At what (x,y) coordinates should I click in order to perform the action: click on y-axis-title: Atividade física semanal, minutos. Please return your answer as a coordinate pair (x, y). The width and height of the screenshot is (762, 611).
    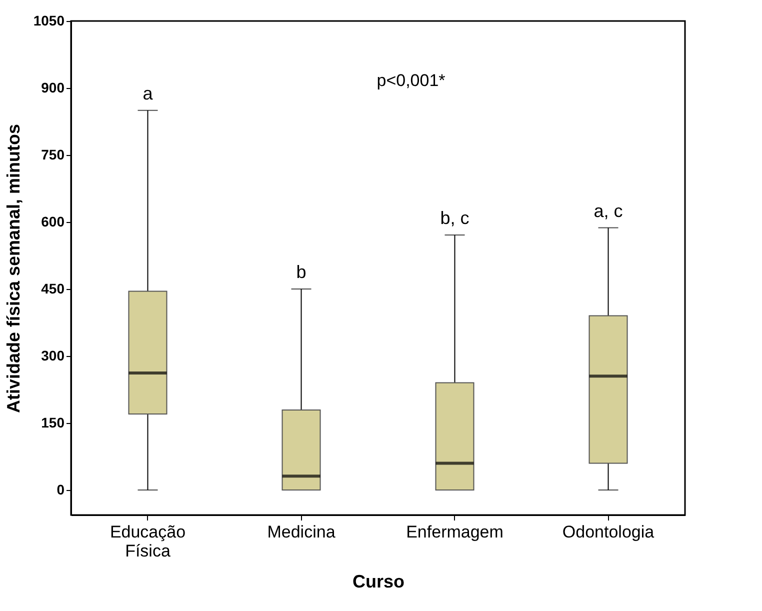
    Looking at the image, I should click on (13, 269).